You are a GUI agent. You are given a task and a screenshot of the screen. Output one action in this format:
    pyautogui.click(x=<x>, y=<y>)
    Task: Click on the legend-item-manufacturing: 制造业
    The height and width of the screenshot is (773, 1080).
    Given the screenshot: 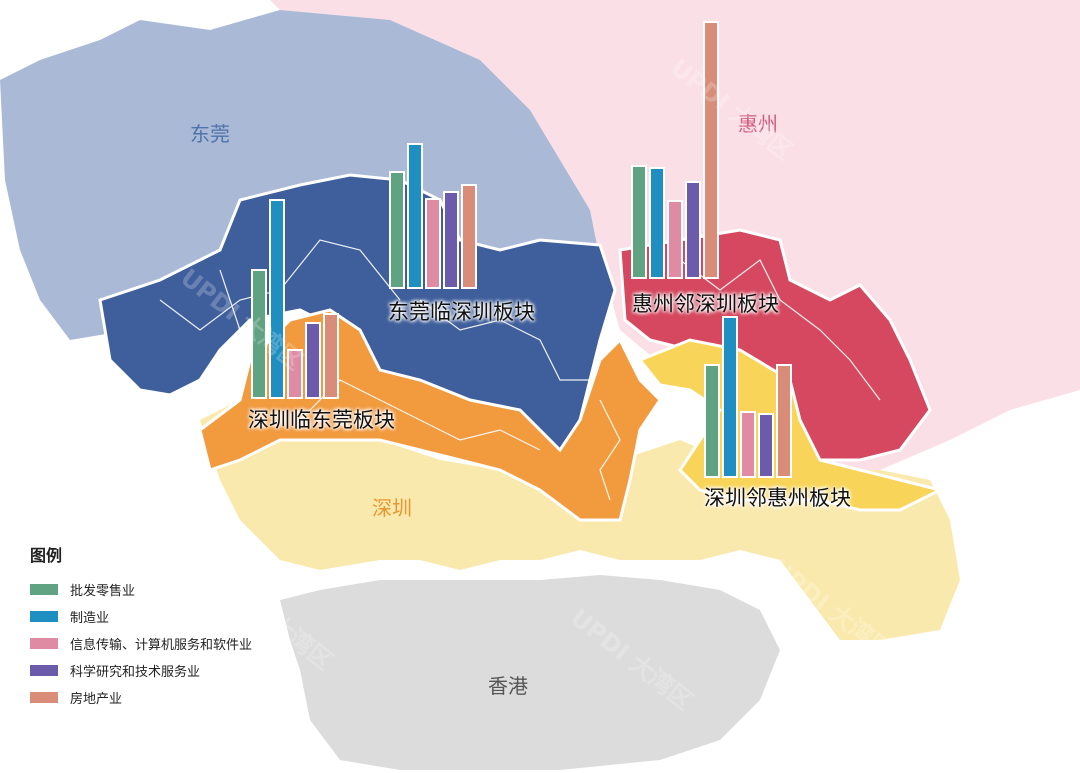 What is the action you would take?
    pyautogui.click(x=141, y=616)
    